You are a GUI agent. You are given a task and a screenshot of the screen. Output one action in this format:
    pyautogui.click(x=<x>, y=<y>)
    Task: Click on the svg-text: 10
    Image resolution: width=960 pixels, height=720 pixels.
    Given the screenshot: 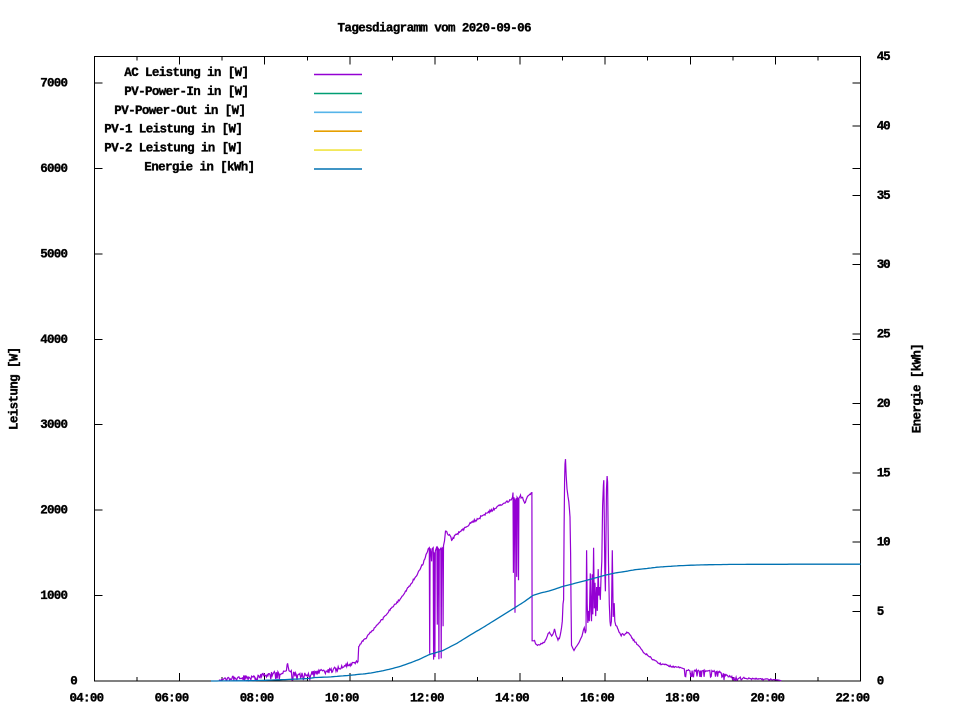 What is the action you would take?
    pyautogui.click(x=884, y=543)
    